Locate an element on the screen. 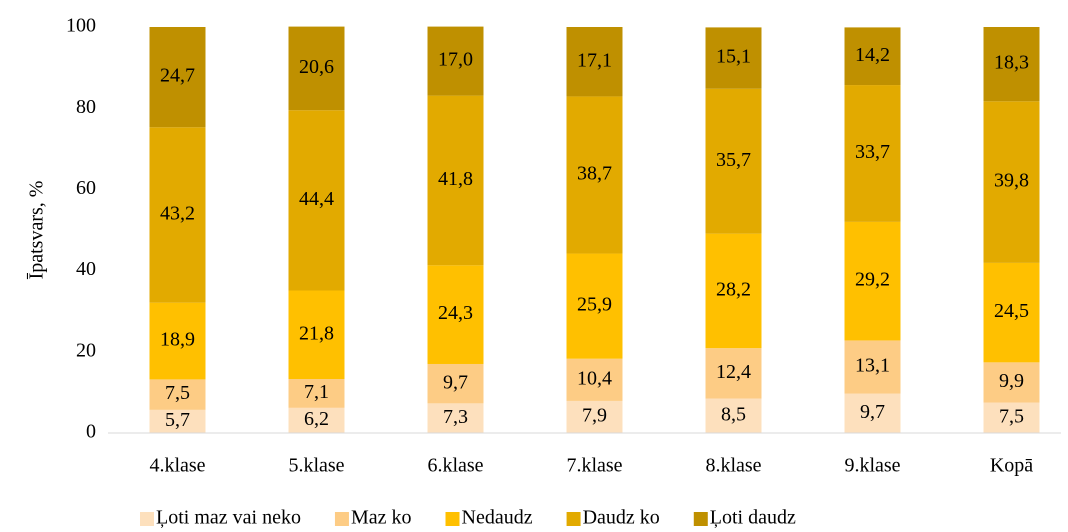 This screenshot has width=1068, height=532. y-tick-label: 20 is located at coordinates (86, 350).